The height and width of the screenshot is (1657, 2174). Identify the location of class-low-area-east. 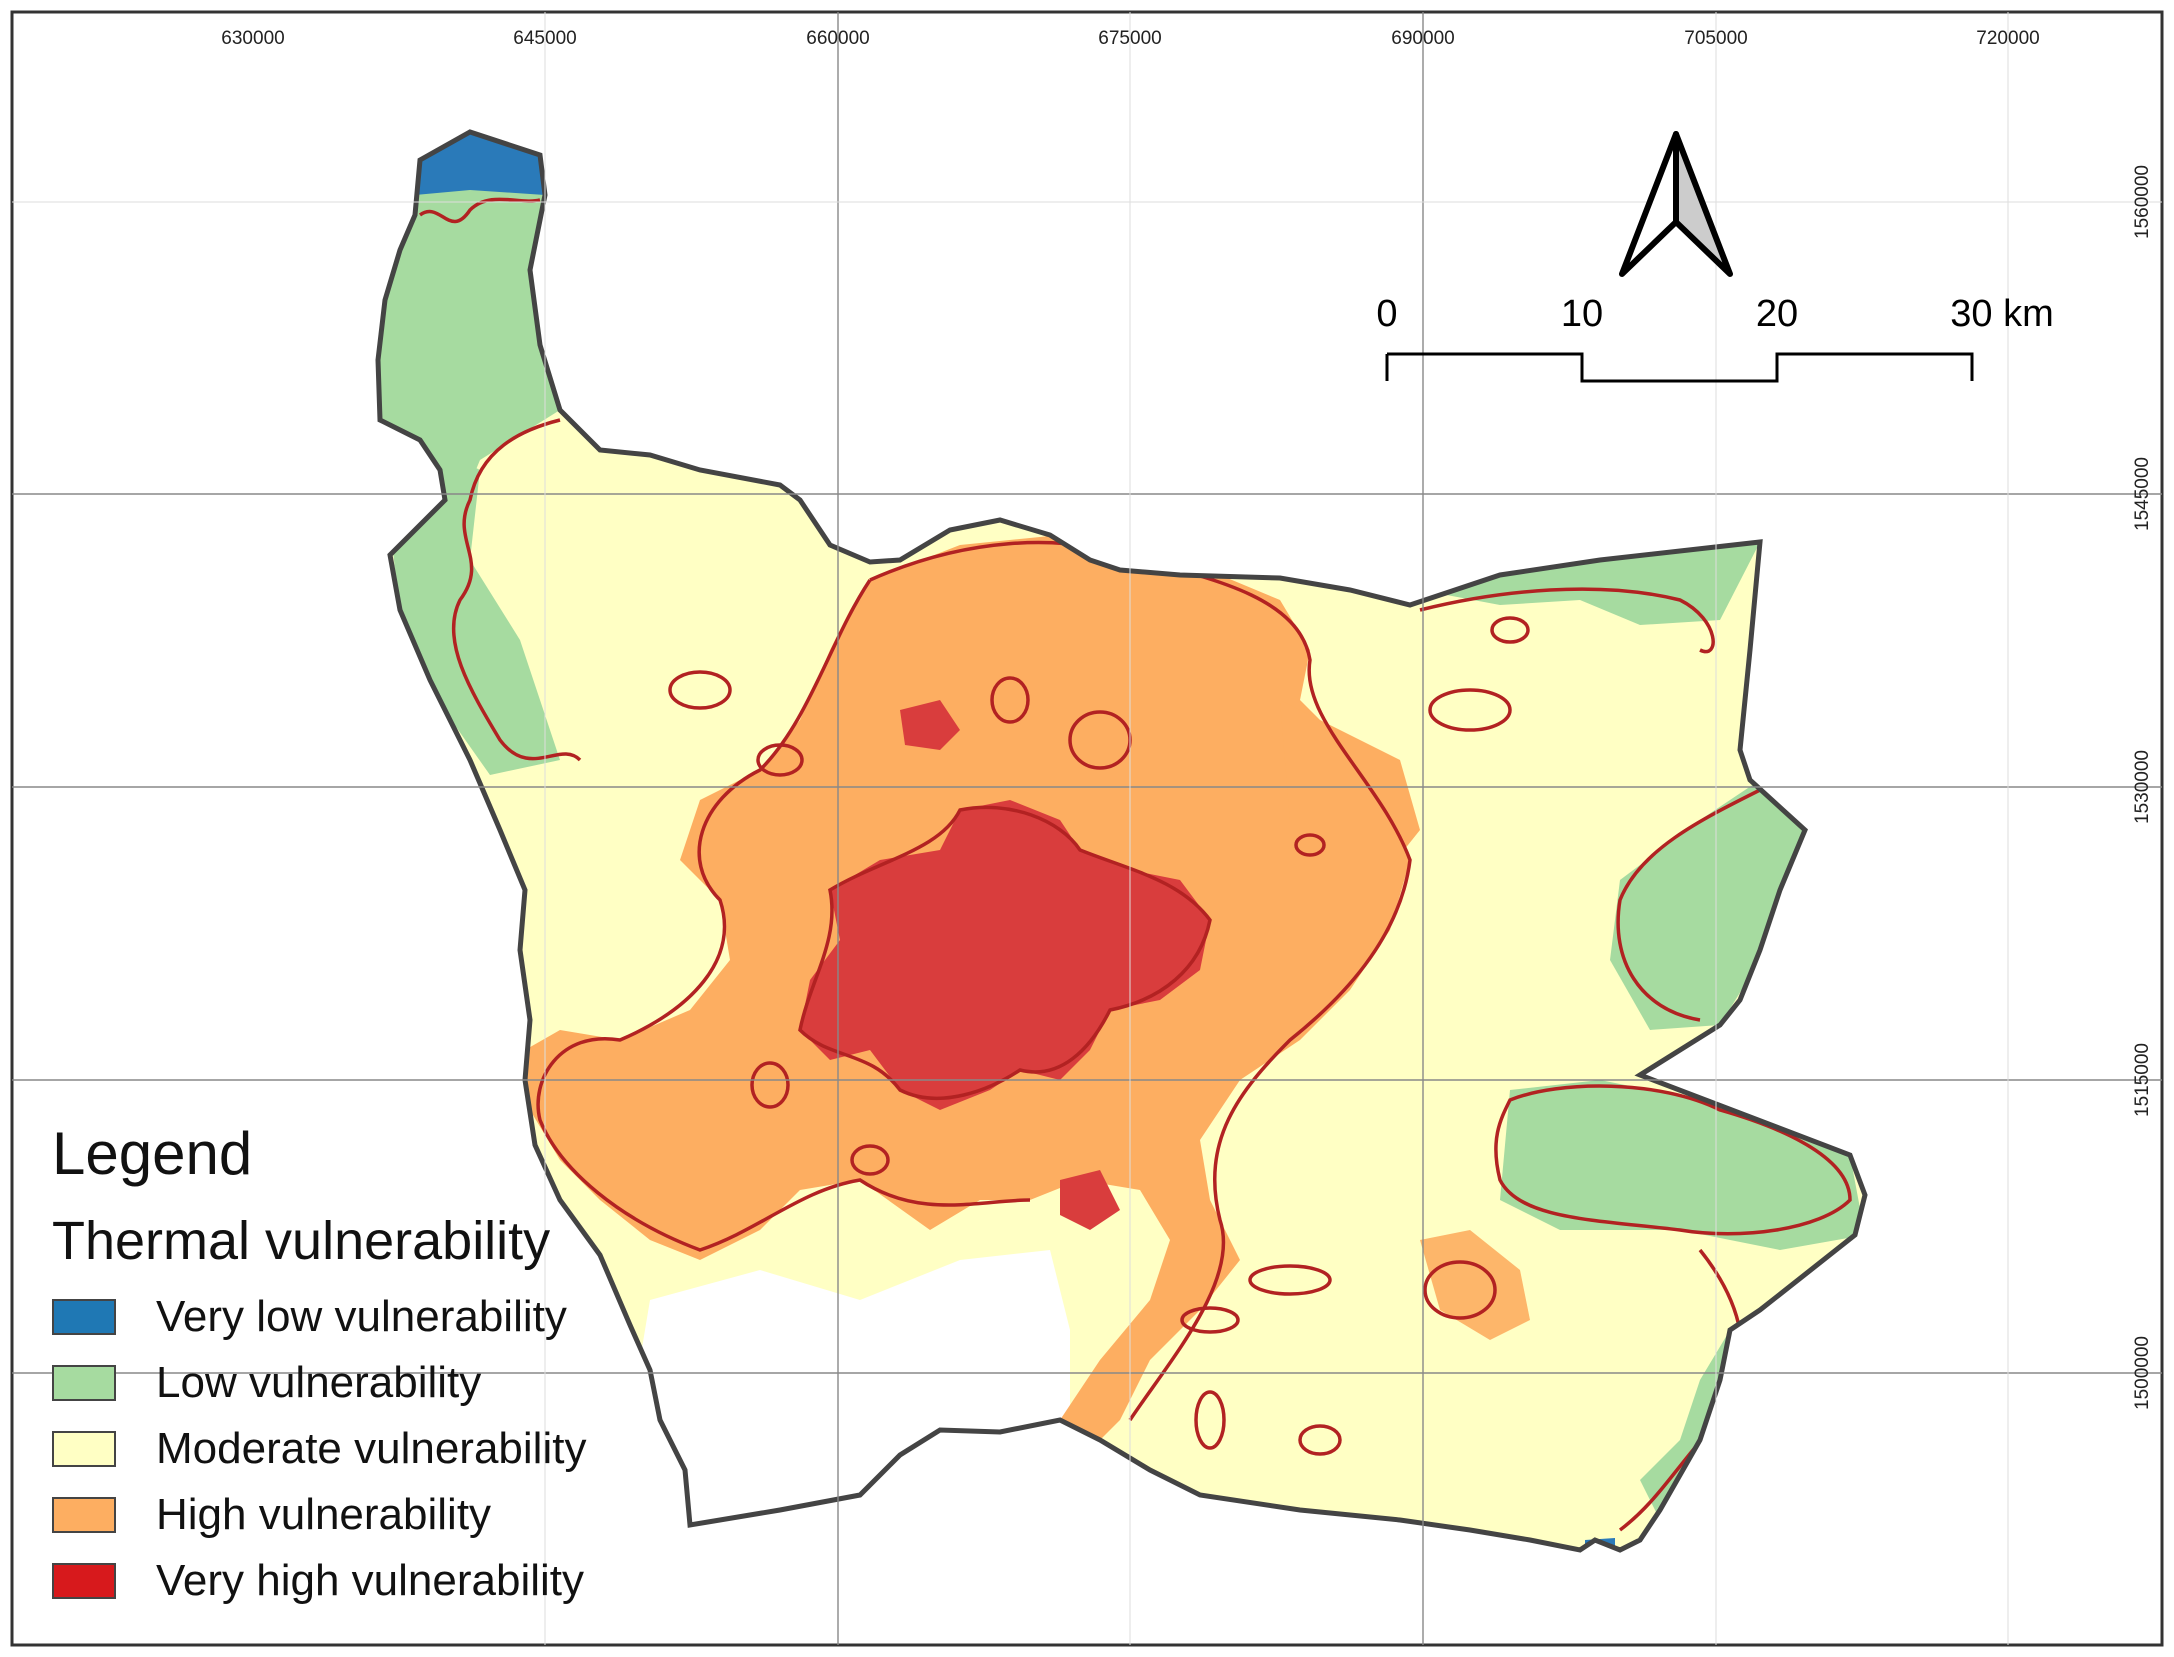
(1707, 905).